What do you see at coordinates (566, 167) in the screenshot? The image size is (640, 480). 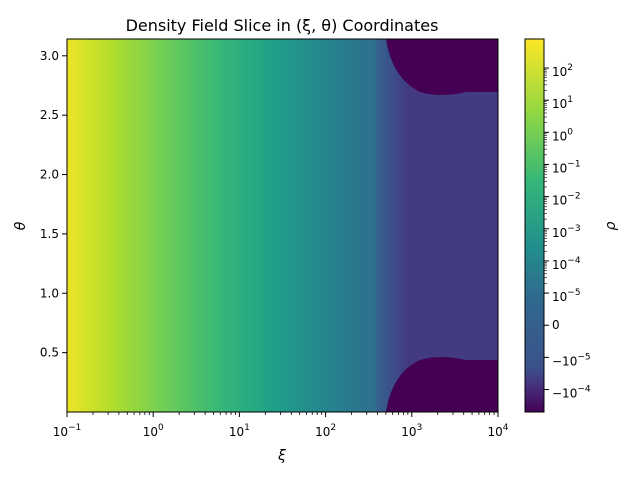 I see `colorbar-tick-label: 10−1` at bounding box center [566, 167].